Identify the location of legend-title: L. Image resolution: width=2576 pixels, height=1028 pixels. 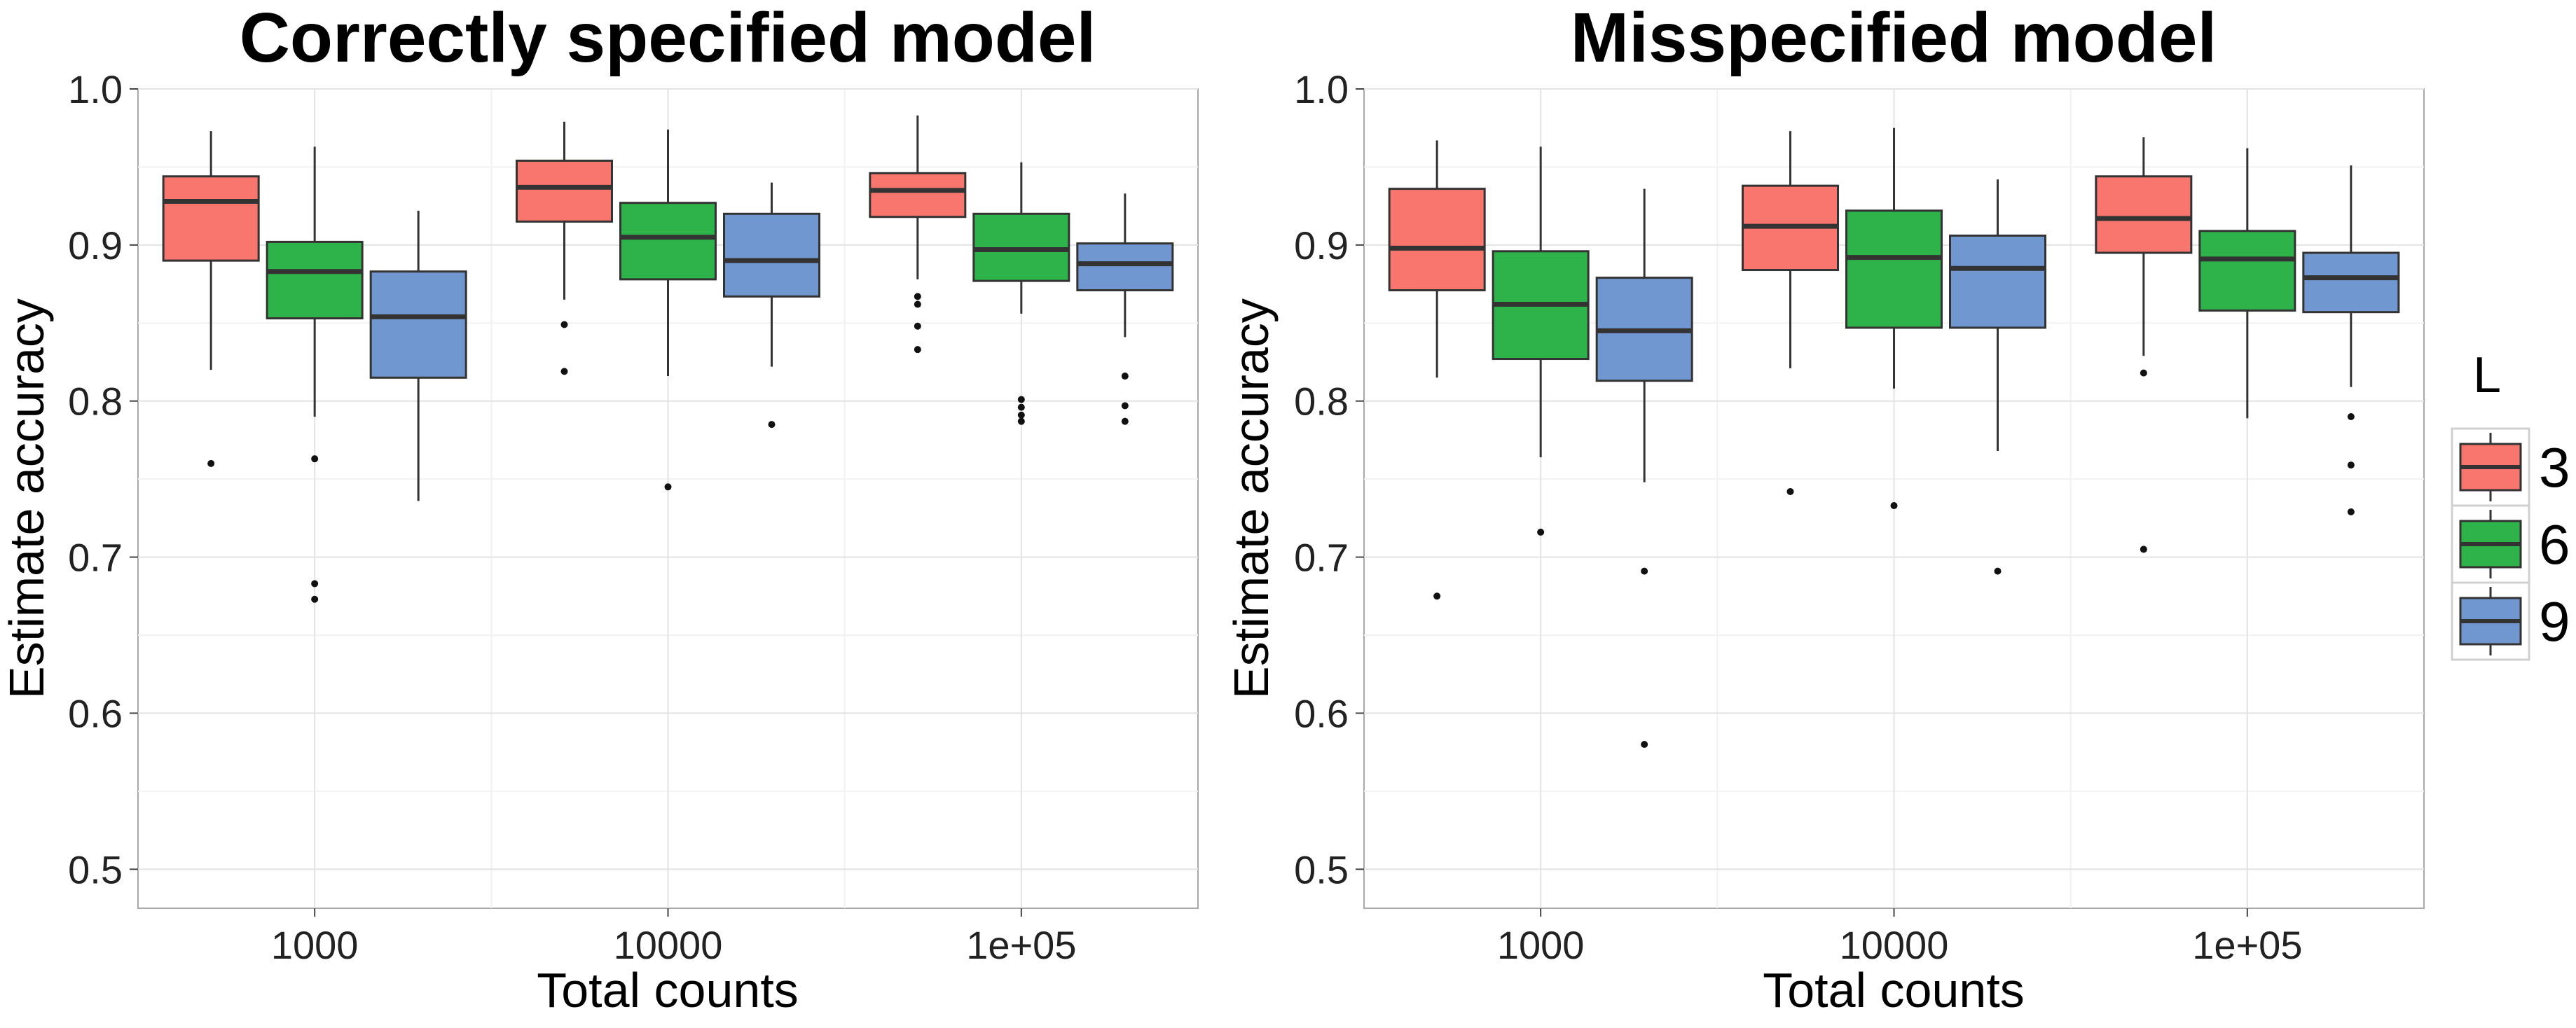
(2487, 375).